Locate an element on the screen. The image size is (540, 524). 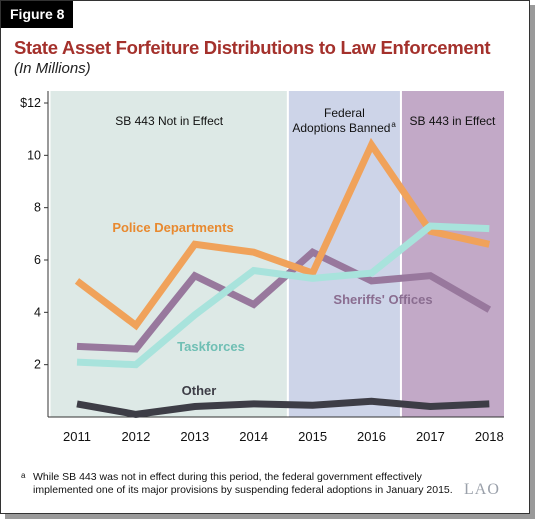
lao-logo: LAO is located at coordinates (482, 489).